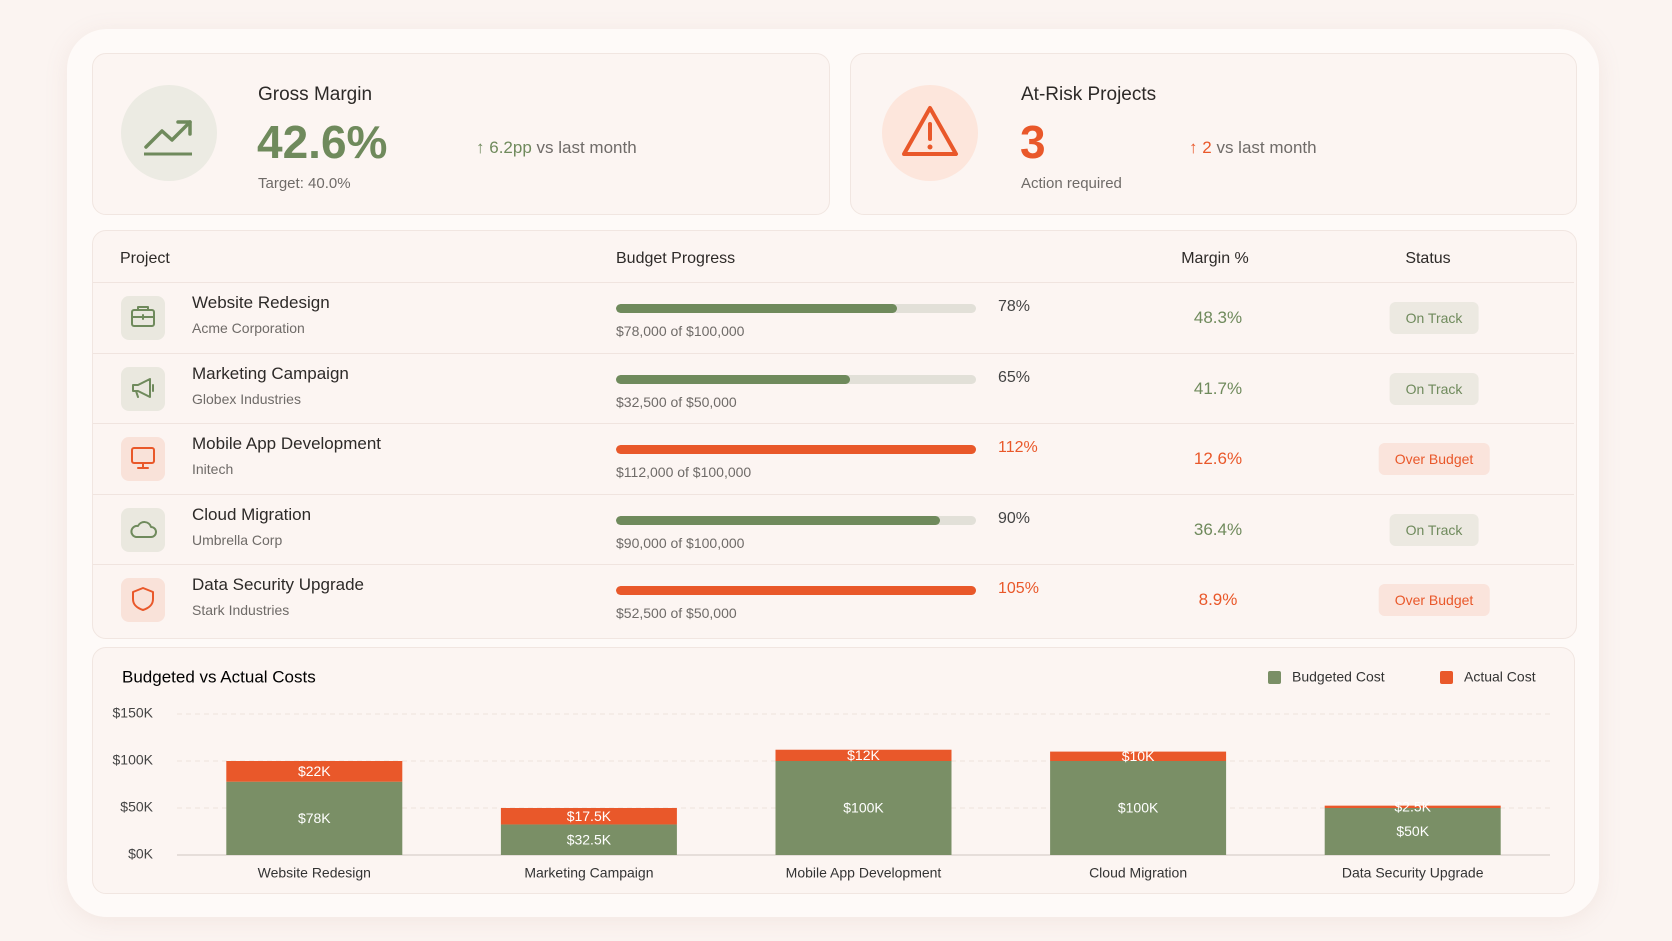  I want to click on project-name: Cloud Migration, so click(252, 514).